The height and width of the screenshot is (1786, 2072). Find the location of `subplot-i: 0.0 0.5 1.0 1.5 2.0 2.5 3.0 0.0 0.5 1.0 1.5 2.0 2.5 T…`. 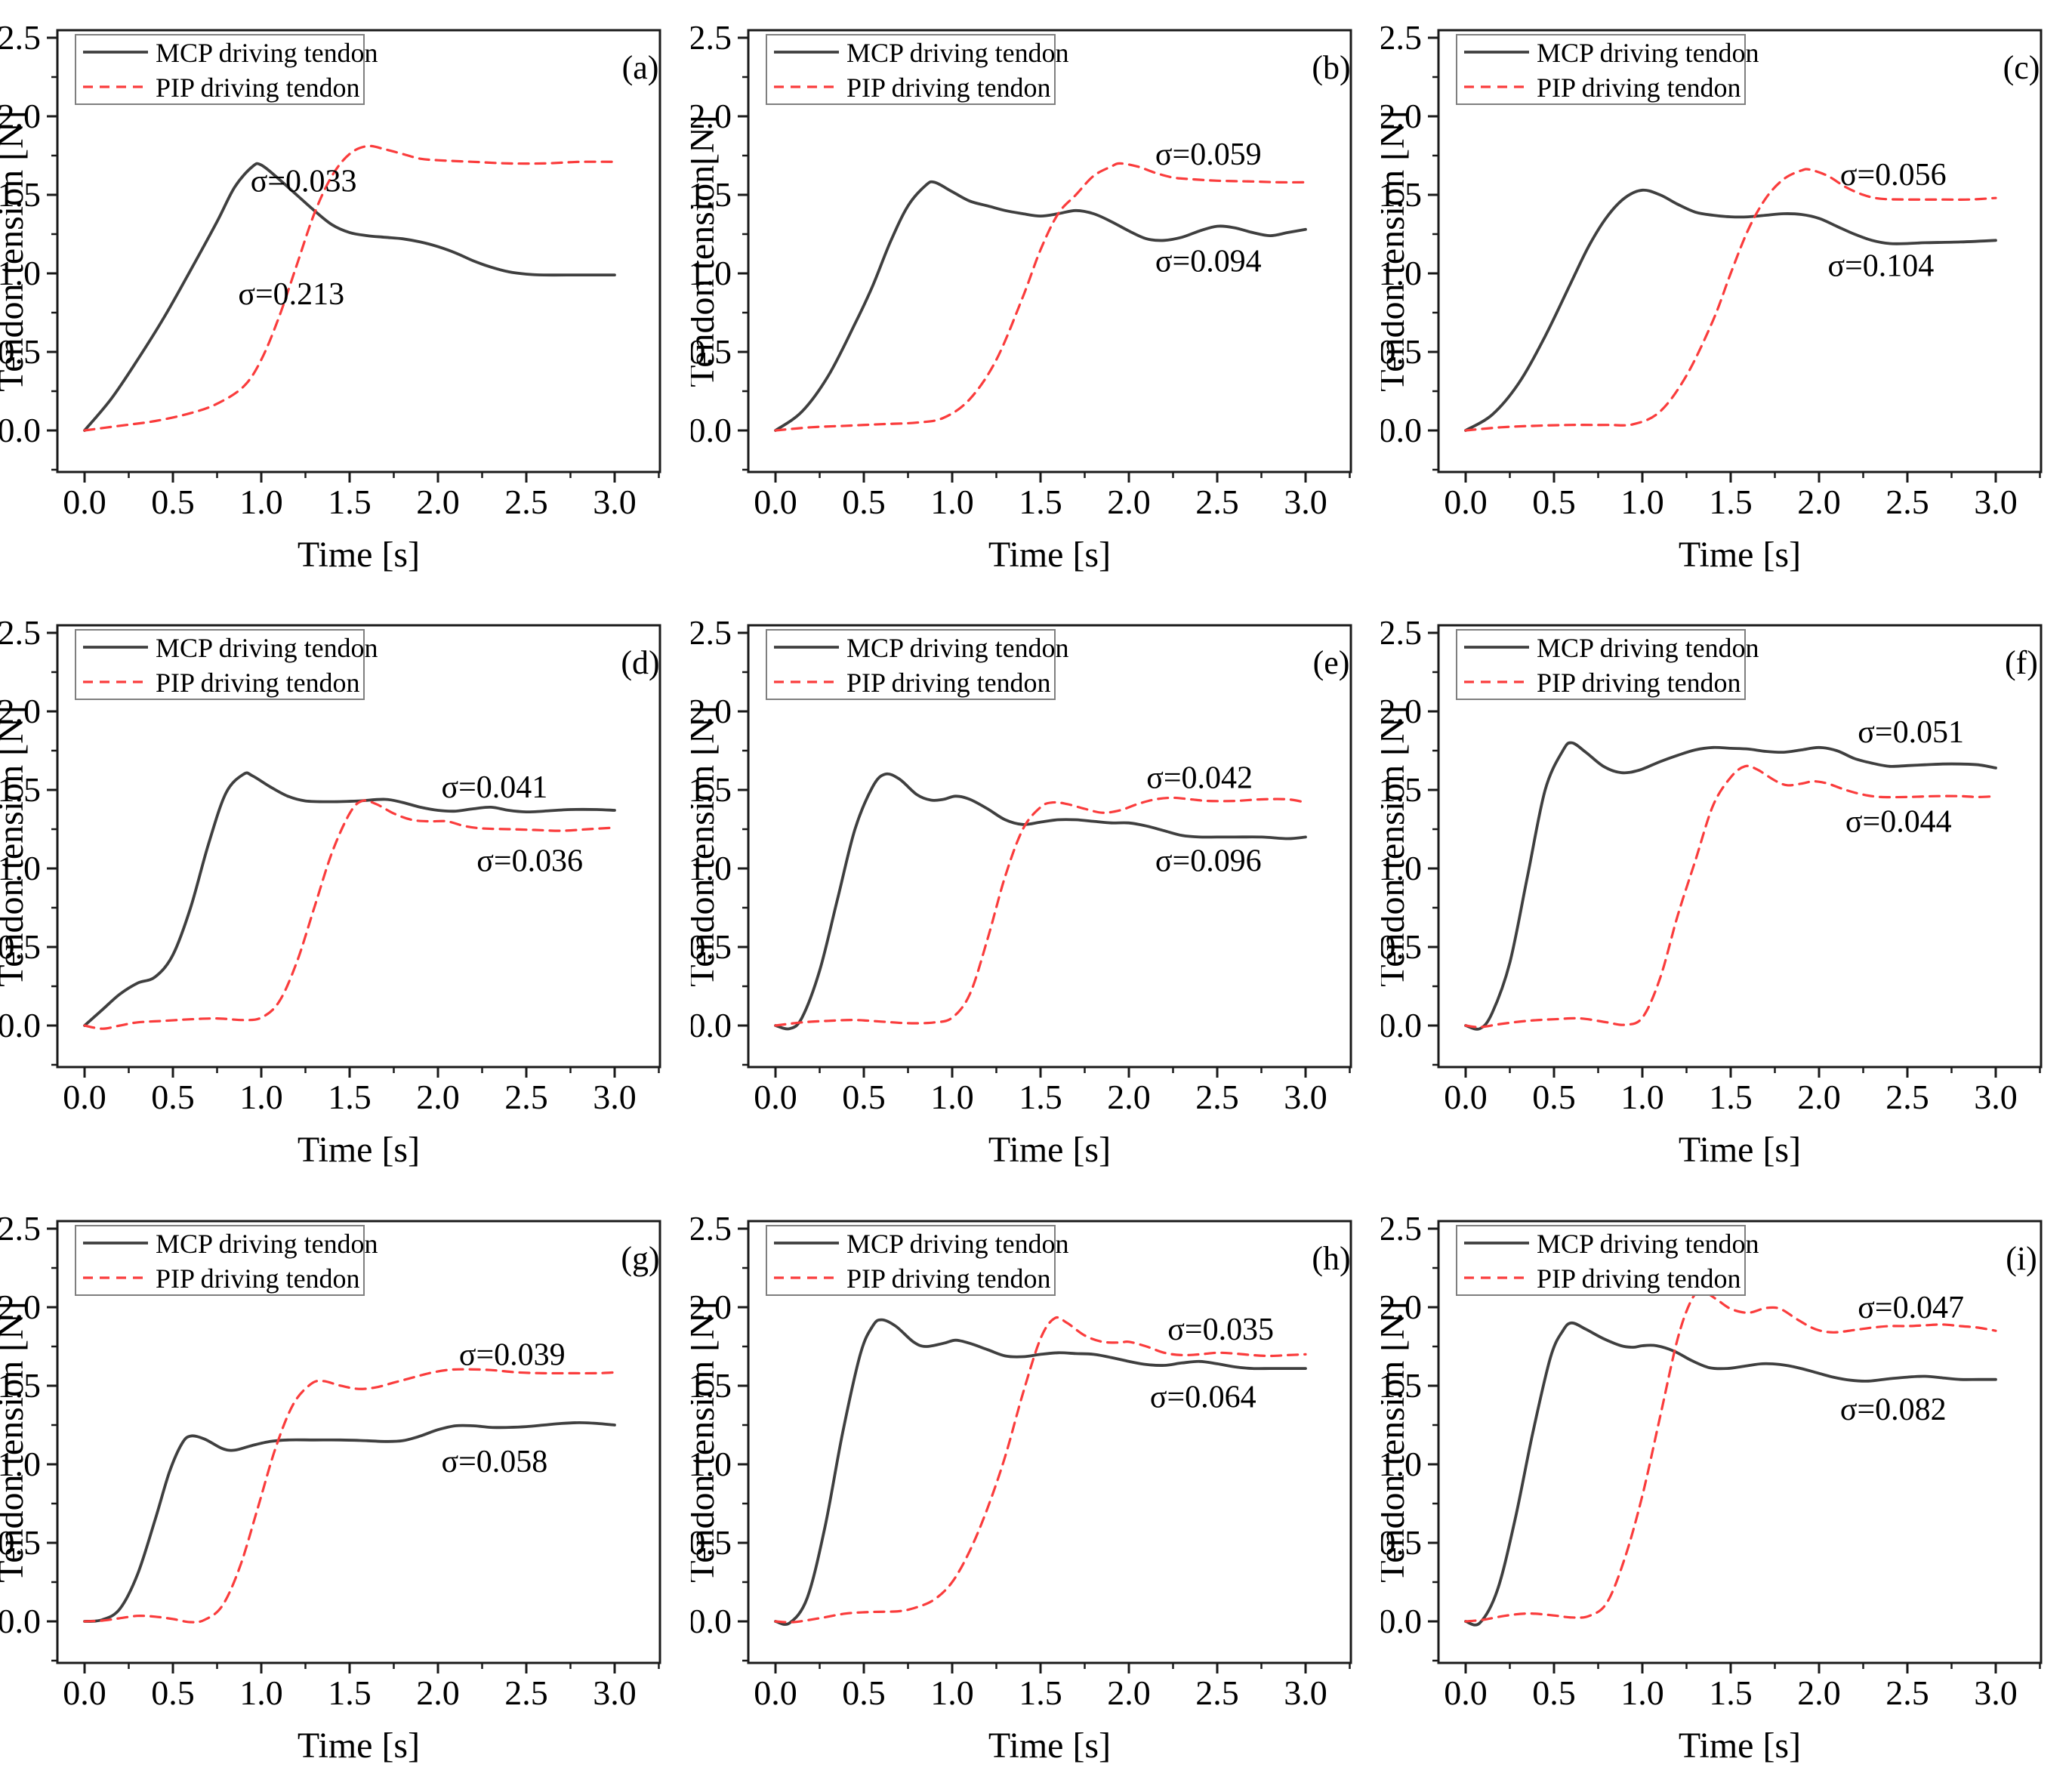

subplot-i: 0.0 0.5 1.0 1.5 2.0 2.5 3.0 0.0 0.5 1.0 1.5 2.0 2.5 T… is located at coordinates (1726, 1488).